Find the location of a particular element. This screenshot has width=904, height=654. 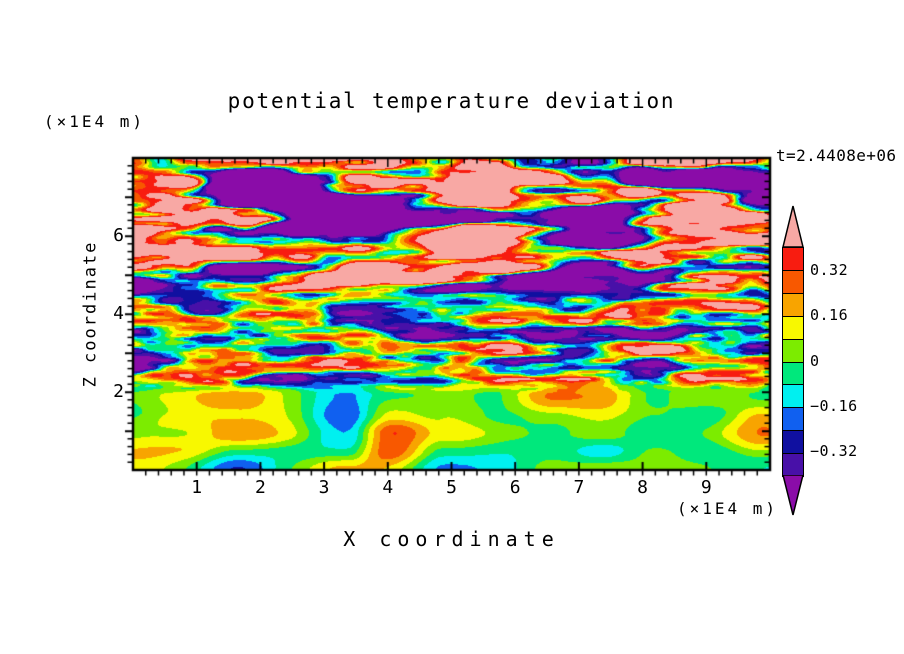

colorbar-tick-label: 0.16 is located at coordinates (829, 315).